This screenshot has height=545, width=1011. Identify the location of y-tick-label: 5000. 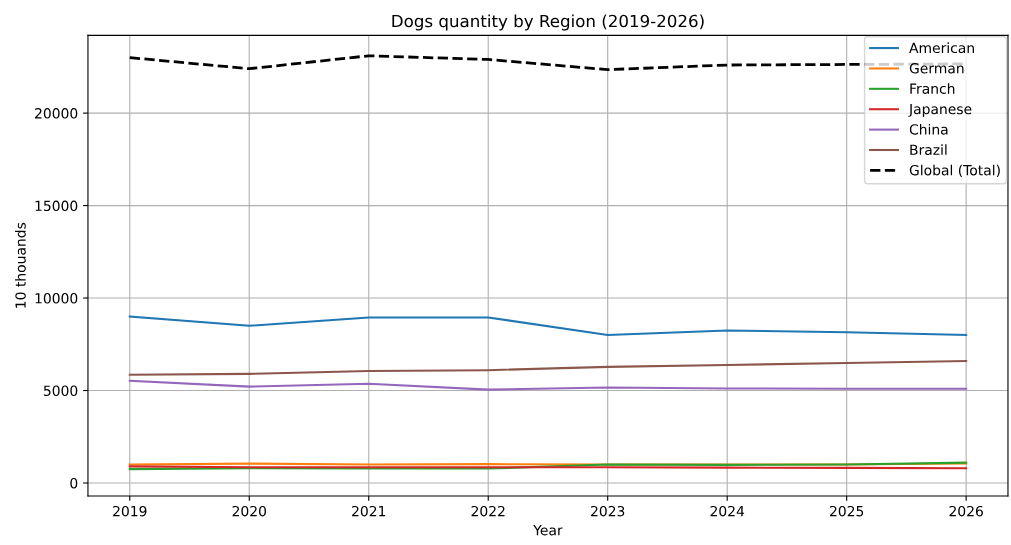
(60, 390).